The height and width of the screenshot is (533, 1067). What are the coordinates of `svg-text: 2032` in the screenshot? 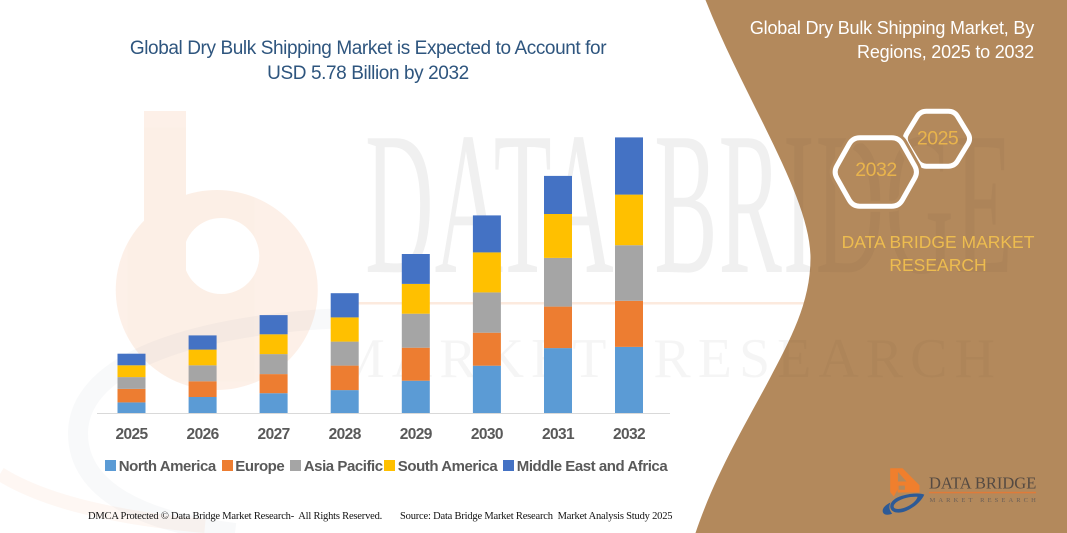 It's located at (875, 170).